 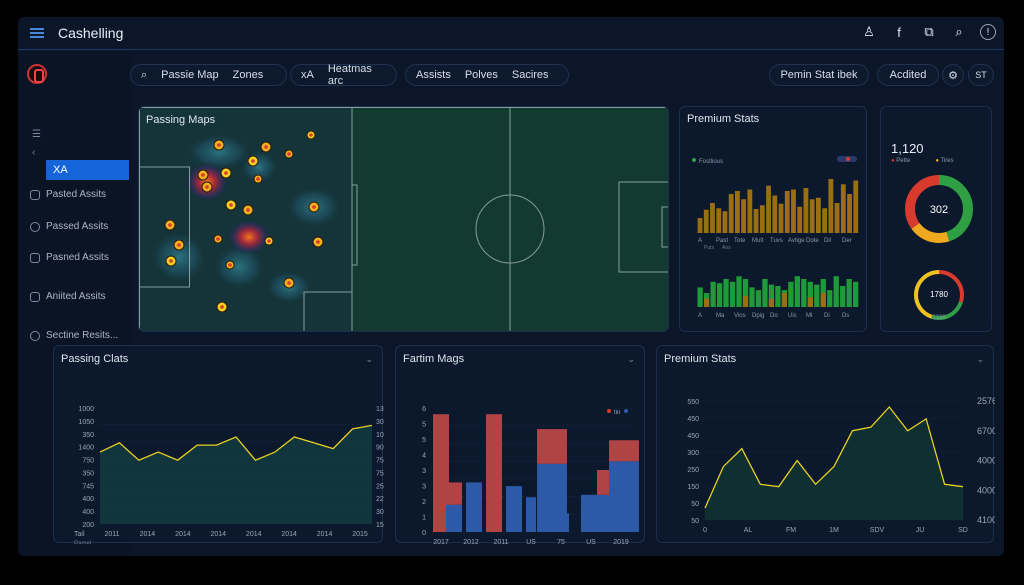 I want to click on tab-sacires: Sacires, so click(x=530, y=75).